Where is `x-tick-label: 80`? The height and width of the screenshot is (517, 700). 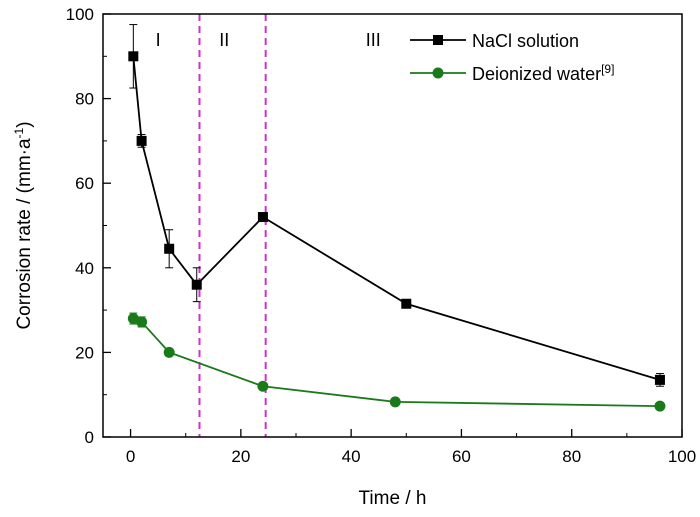
x-tick-label: 80 is located at coordinates (571, 456).